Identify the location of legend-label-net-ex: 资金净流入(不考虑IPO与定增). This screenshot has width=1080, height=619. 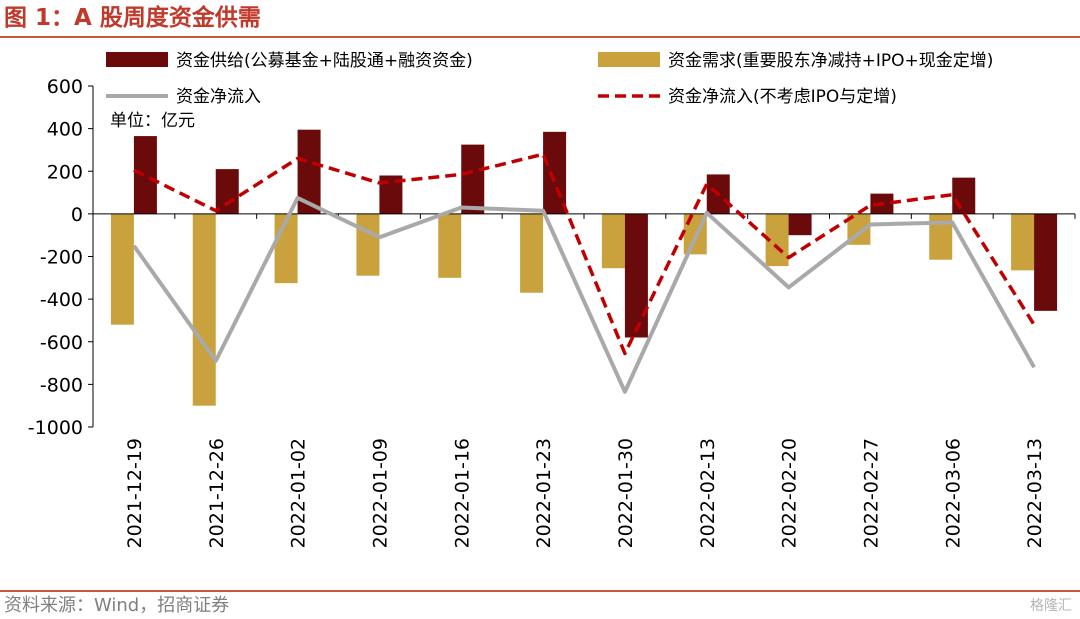
(782, 97).